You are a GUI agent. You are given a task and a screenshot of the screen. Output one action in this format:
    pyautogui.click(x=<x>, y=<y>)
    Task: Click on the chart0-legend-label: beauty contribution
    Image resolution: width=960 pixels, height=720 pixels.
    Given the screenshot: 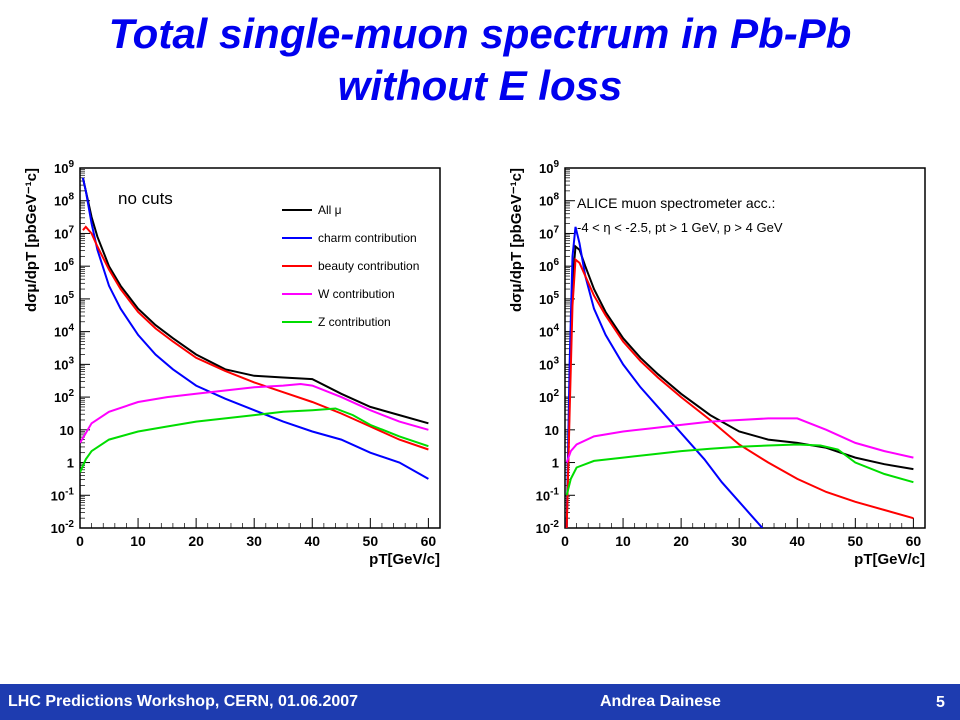 What is the action you would take?
    pyautogui.click(x=368, y=266)
    